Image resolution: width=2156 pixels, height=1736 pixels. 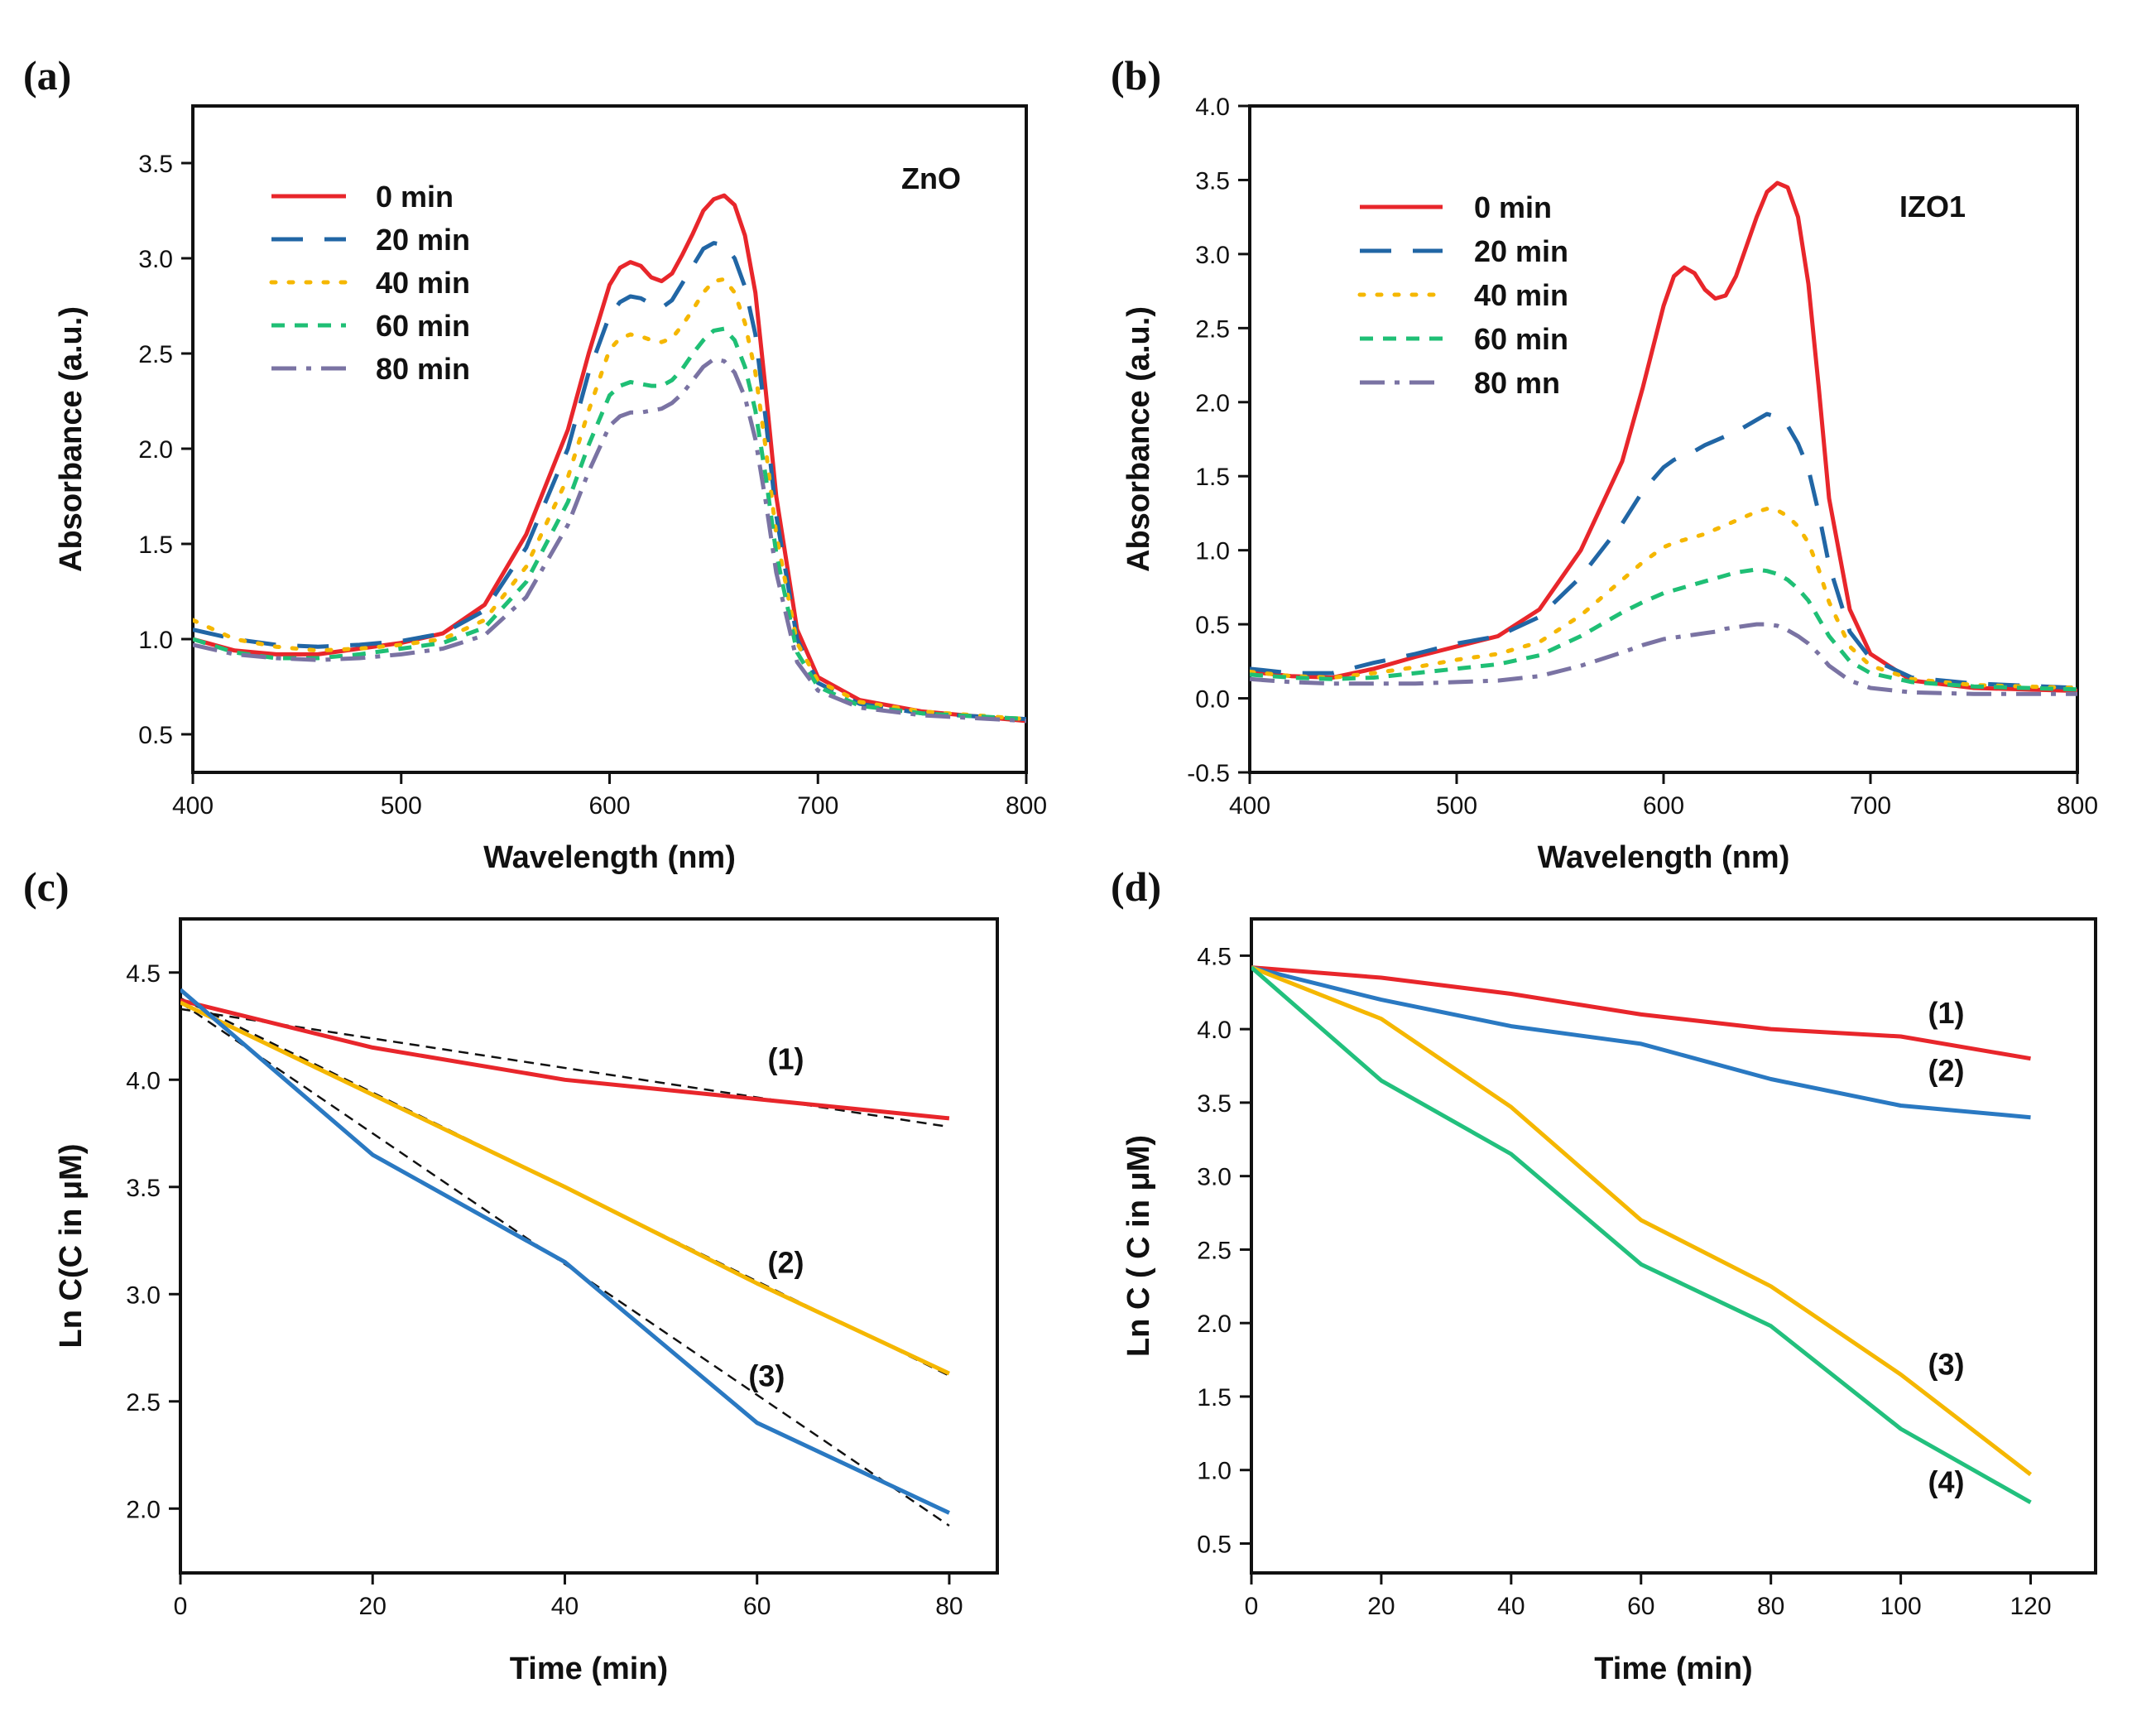 What do you see at coordinates (1208, 773) in the screenshot?
I see `y-tick-label: -0.5` at bounding box center [1208, 773].